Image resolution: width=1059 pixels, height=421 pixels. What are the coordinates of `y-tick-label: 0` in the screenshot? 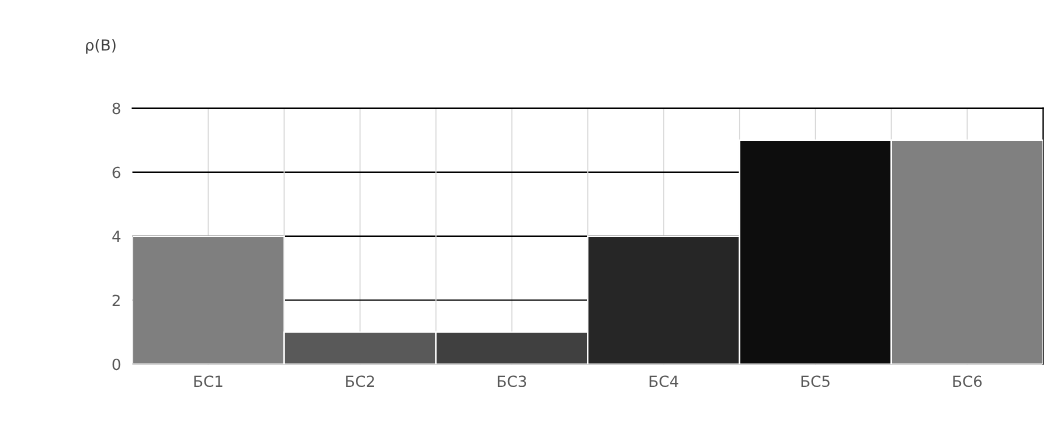 It's located at (116, 364).